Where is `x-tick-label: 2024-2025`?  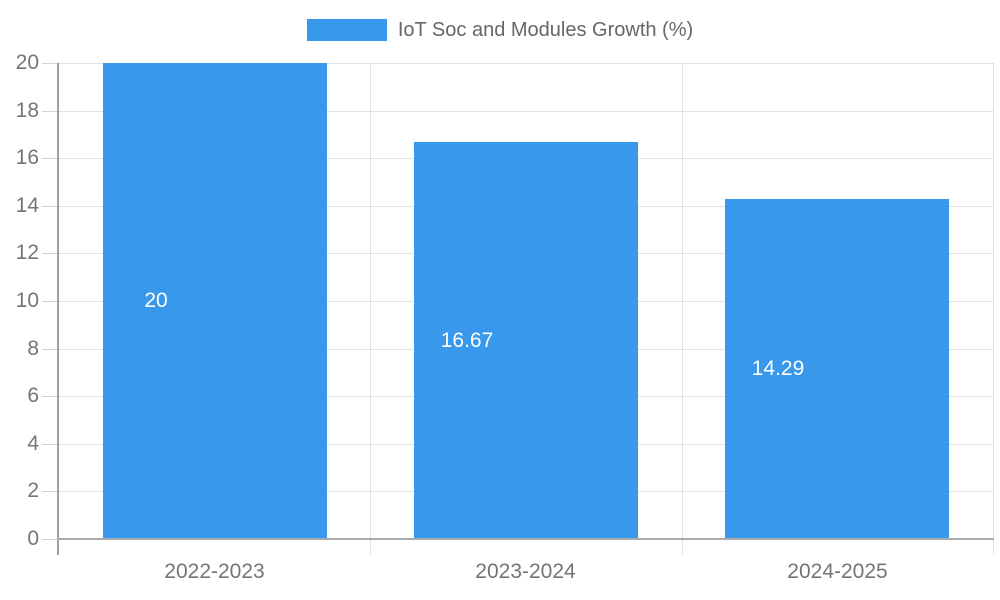 x-tick-label: 2024-2025 is located at coordinates (837, 571).